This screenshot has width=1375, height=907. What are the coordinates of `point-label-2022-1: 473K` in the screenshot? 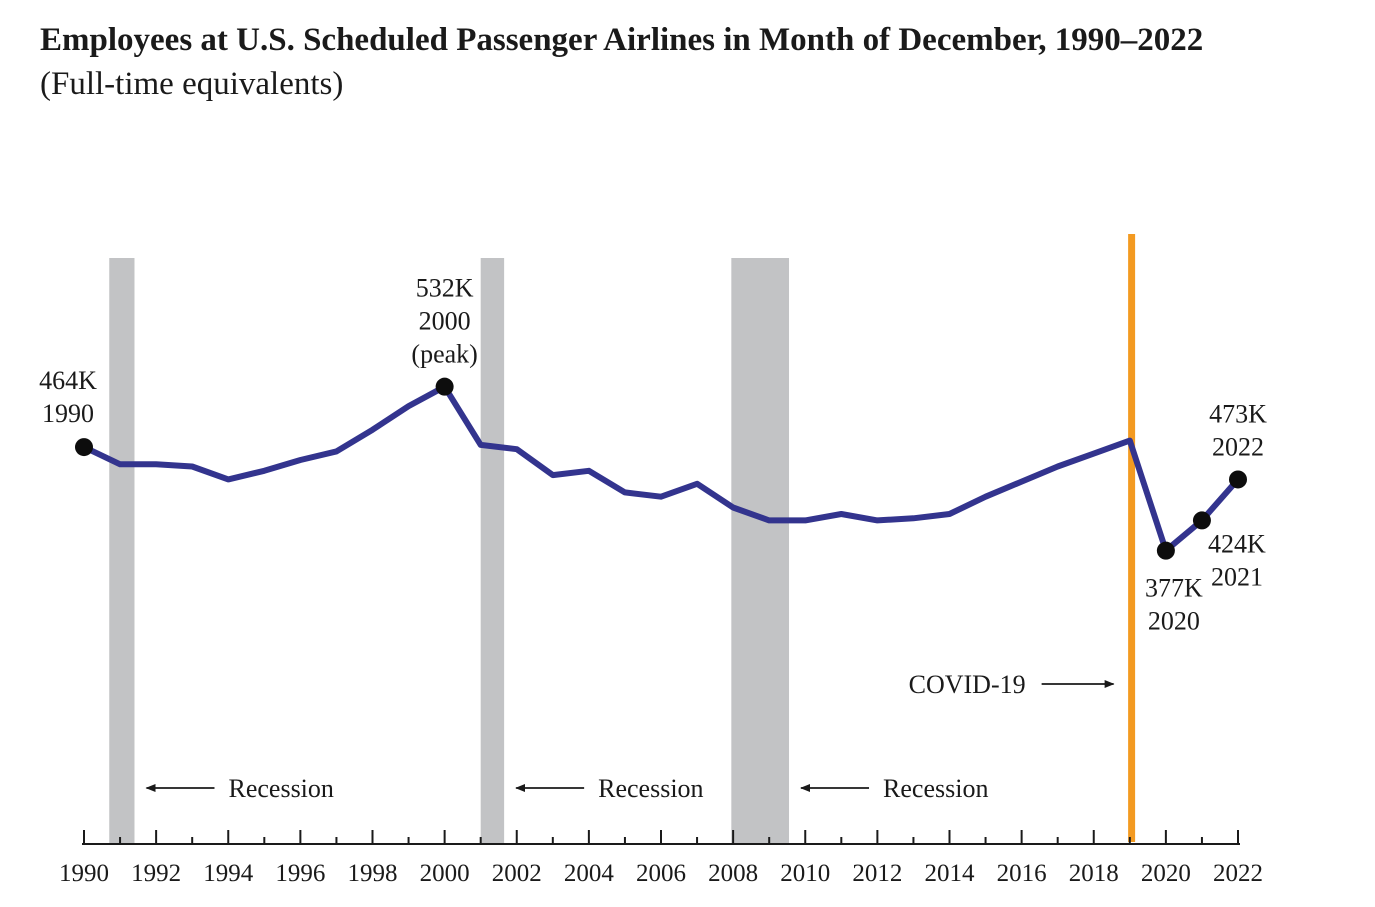 It's located at (1238, 413).